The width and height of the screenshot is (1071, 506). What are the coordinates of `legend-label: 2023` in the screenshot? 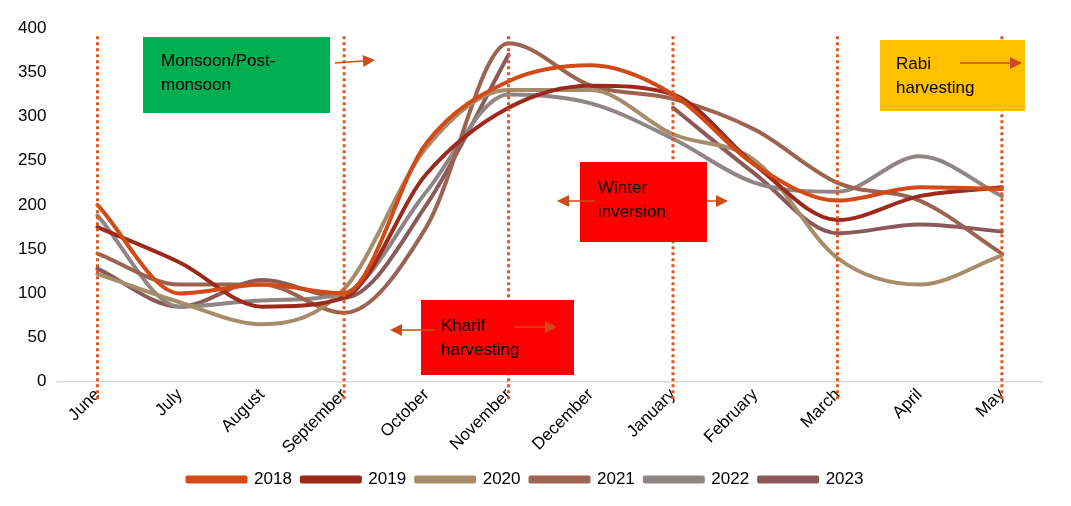 It's located at (844, 479).